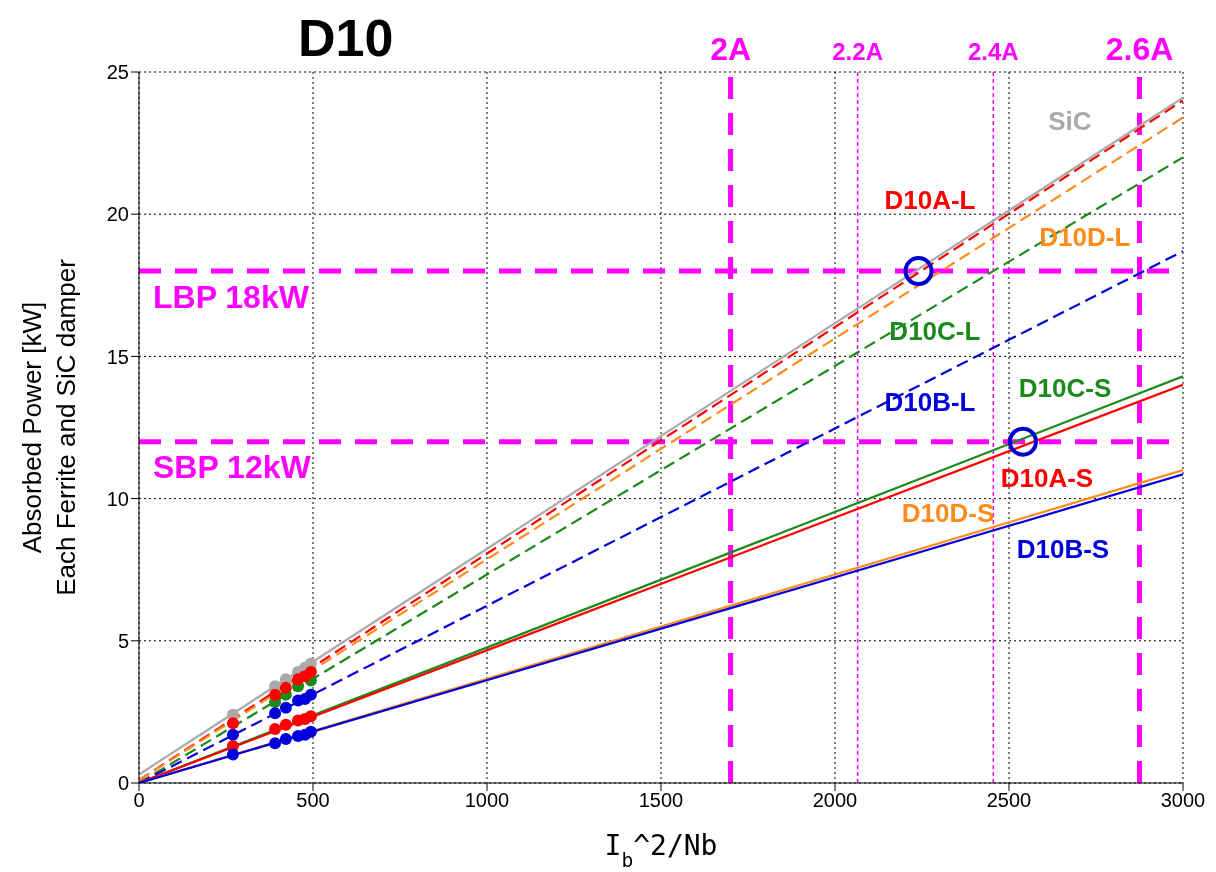 The height and width of the screenshot is (872, 1216). What do you see at coordinates (1009, 800) in the screenshot?
I see `x-tick-label: 2500` at bounding box center [1009, 800].